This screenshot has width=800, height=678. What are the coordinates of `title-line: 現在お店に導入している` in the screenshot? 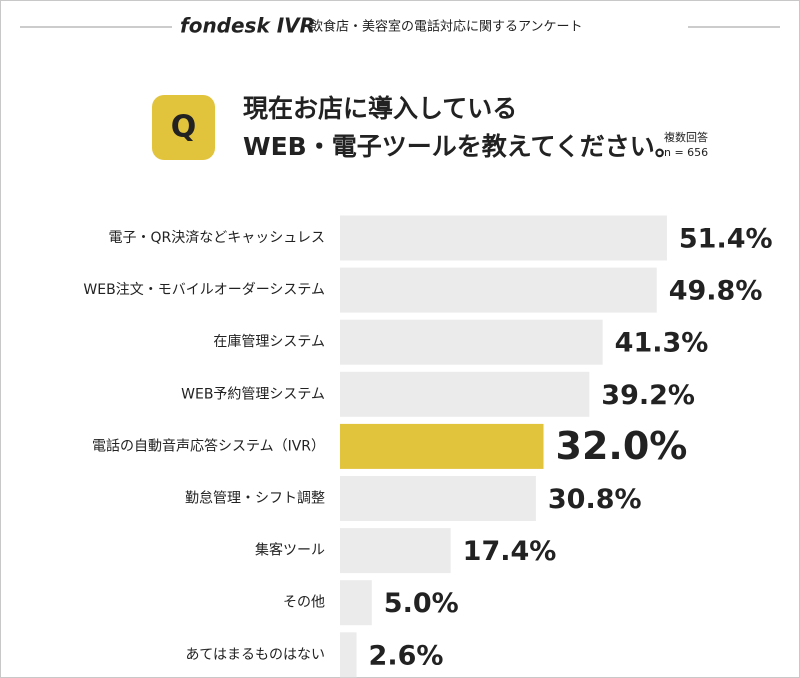 It's located at (380, 108).